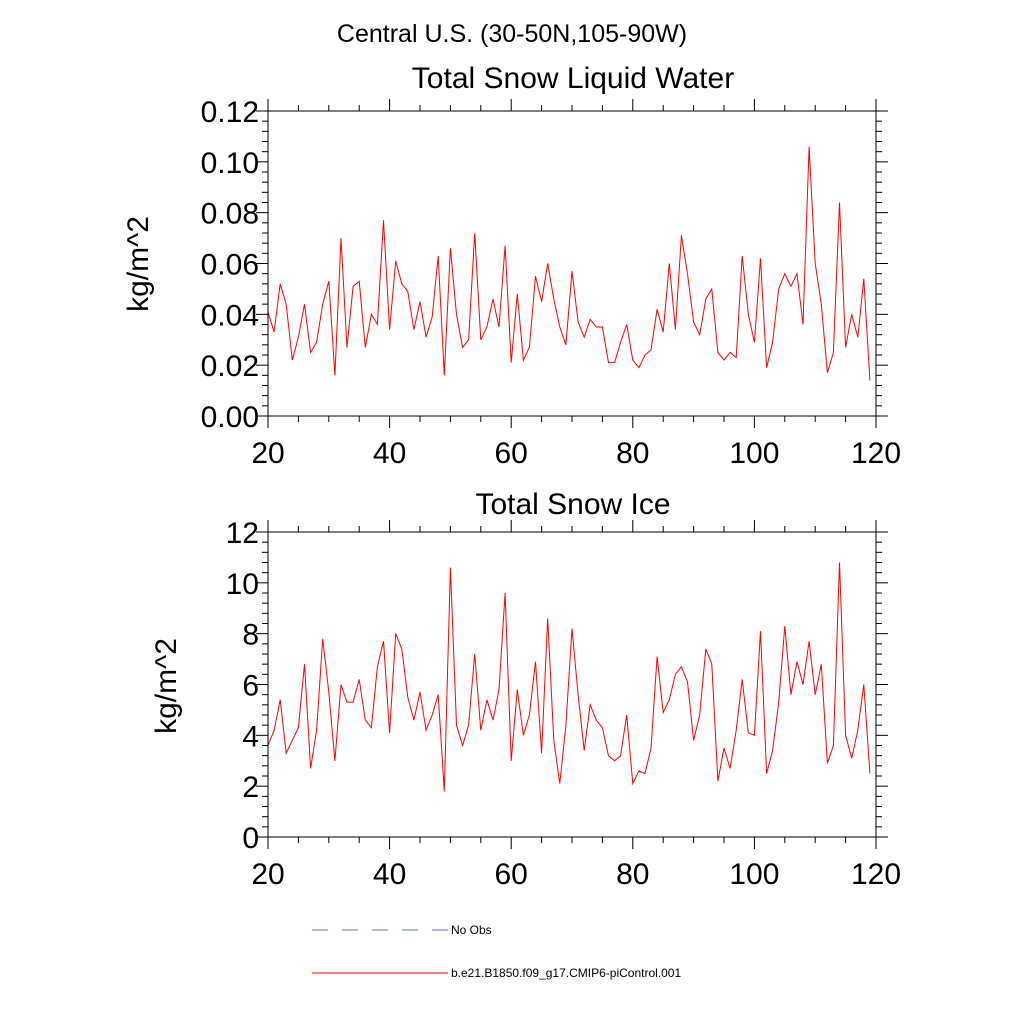 Image resolution: width=1024 pixels, height=1024 pixels. I want to click on legend-label-picontrol: b.e21.B1850.f09_g17.CMIP6-piControl.001, so click(566, 973).